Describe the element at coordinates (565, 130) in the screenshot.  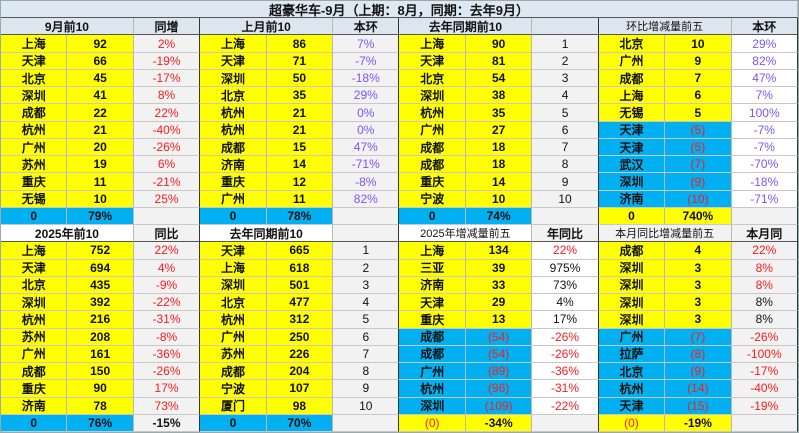
I see `rank-cell: 6` at that location.